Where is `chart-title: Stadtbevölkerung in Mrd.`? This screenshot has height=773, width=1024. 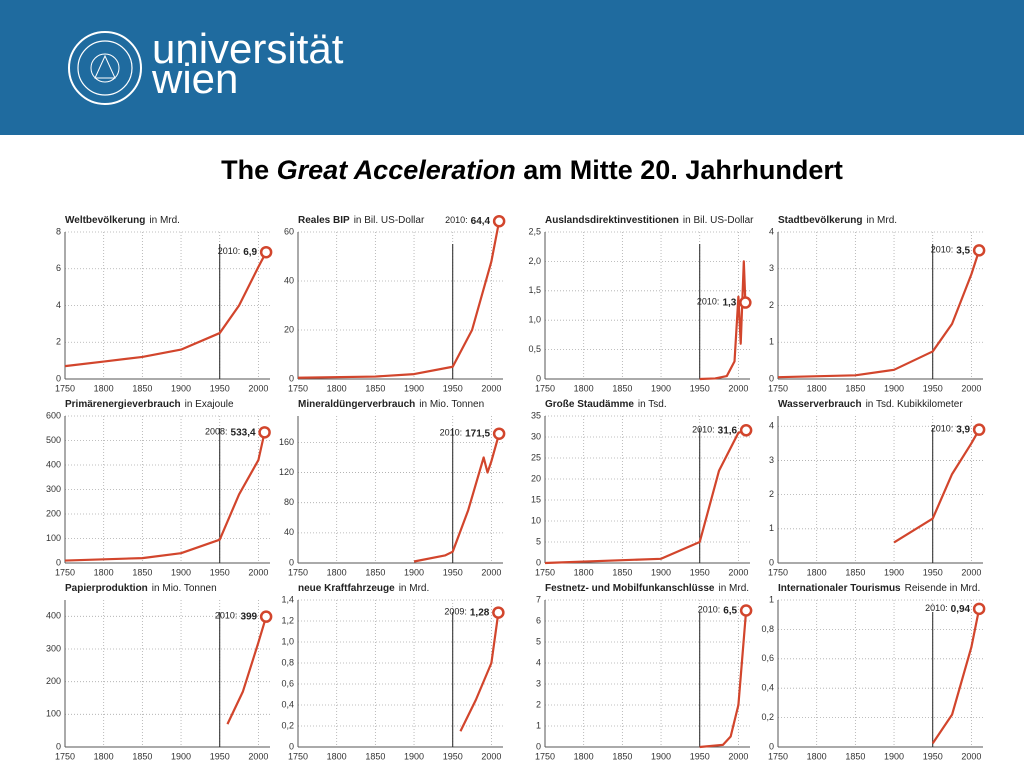 chart-title: Stadtbevölkerung in Mrd. is located at coordinates (837, 220).